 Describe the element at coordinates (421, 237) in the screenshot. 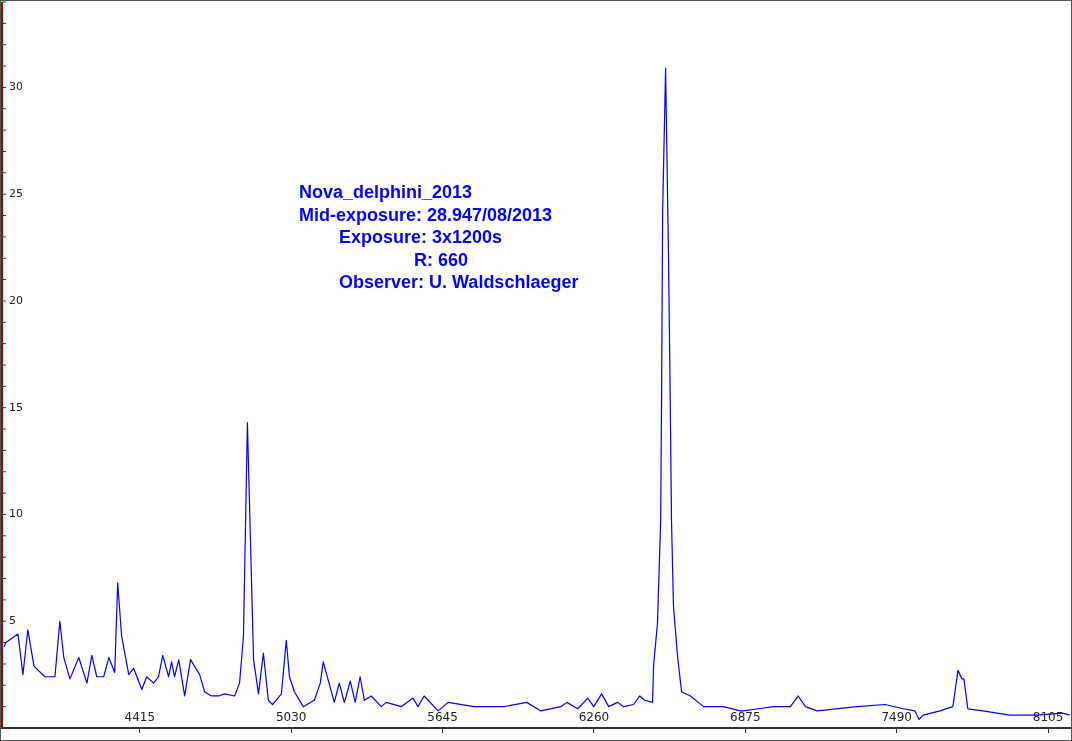

I see `annotation: Exposure: 3x1200s` at that location.